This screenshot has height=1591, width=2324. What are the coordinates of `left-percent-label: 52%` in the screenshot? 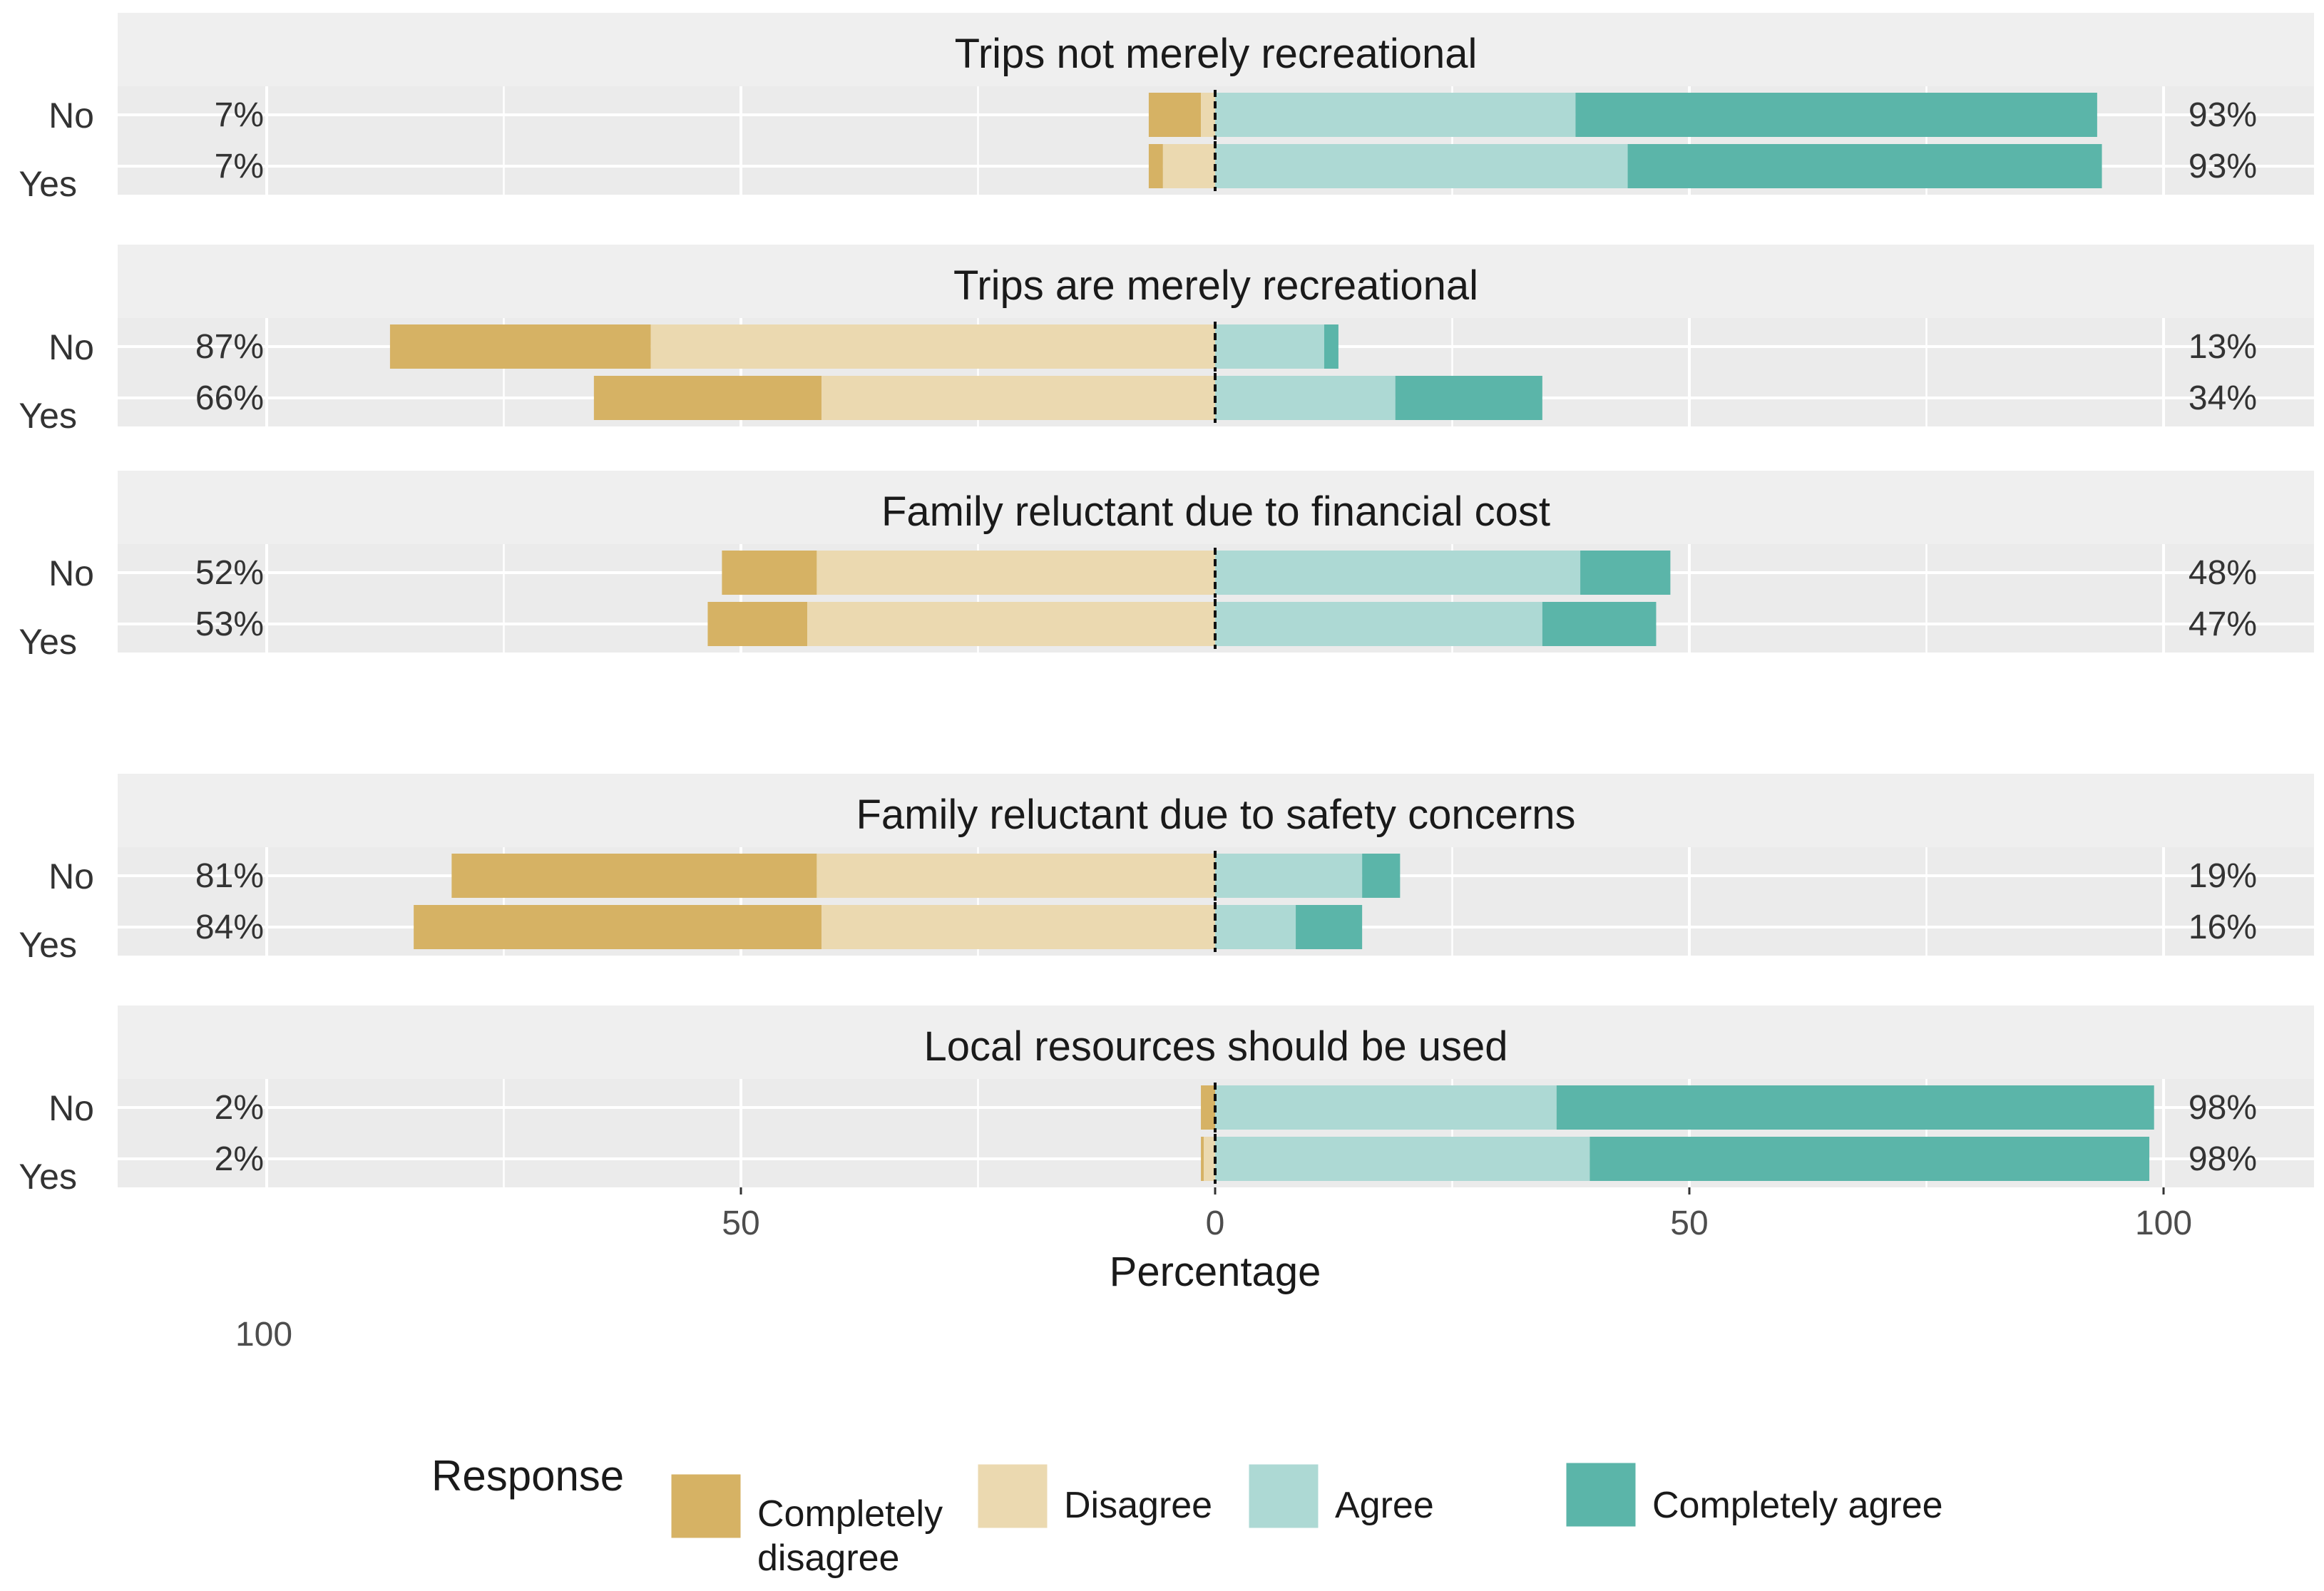 It's located at (229, 573).